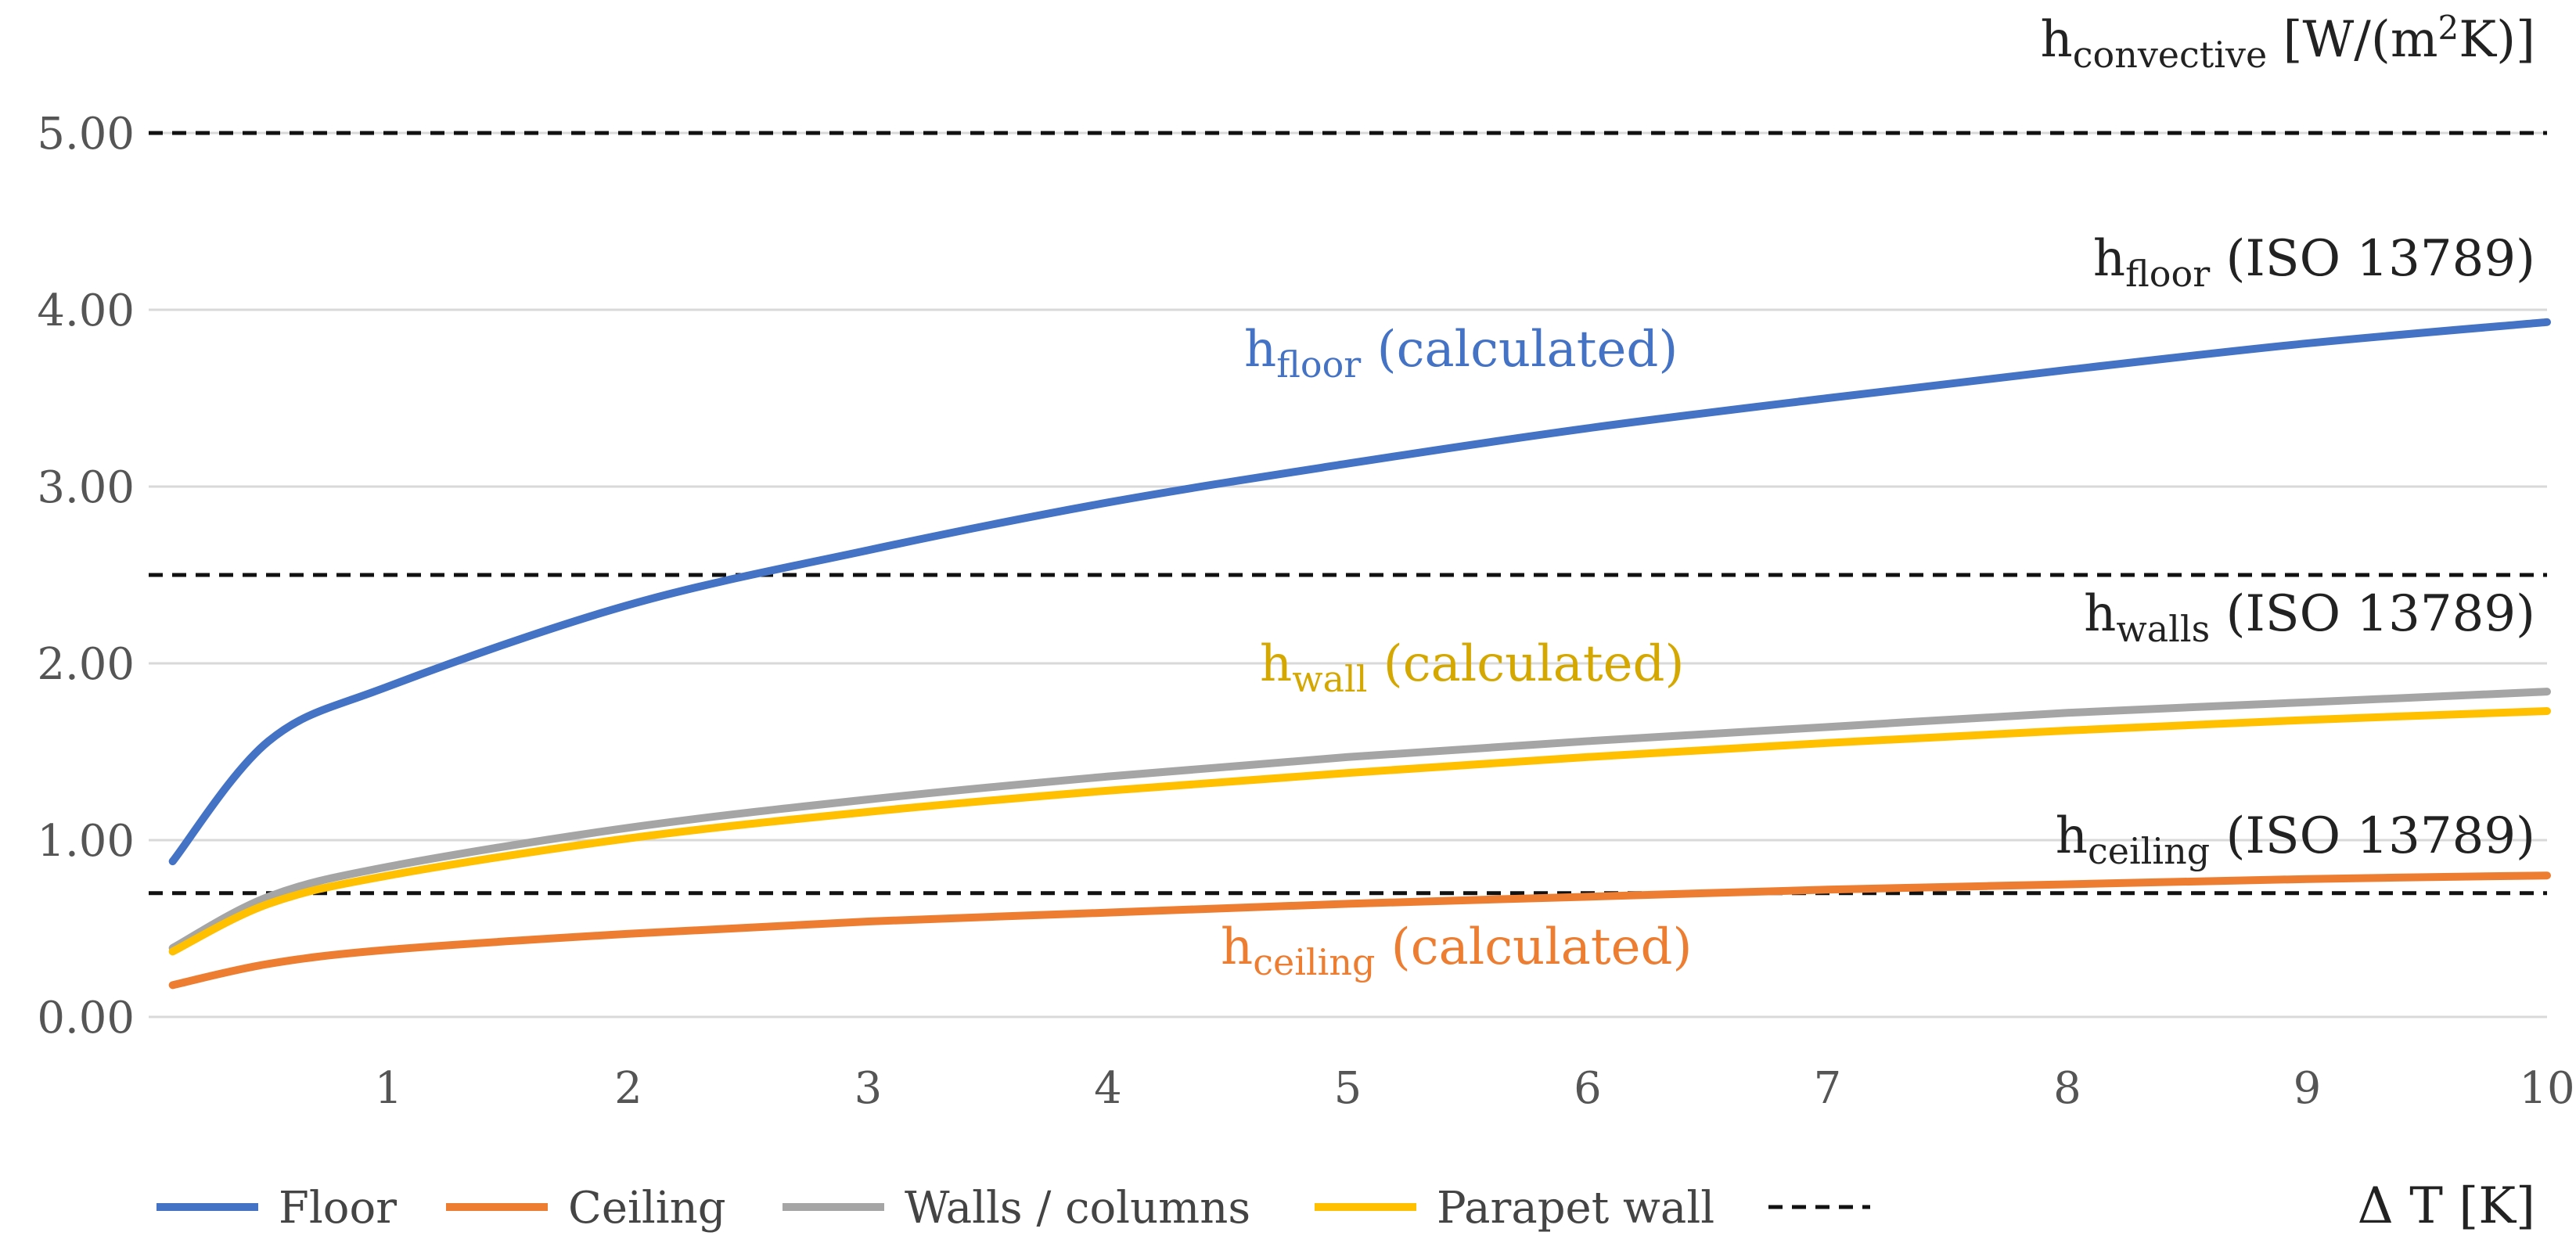  What do you see at coordinates (86, 1019) in the screenshot?
I see `y-tick-label: 0.00` at bounding box center [86, 1019].